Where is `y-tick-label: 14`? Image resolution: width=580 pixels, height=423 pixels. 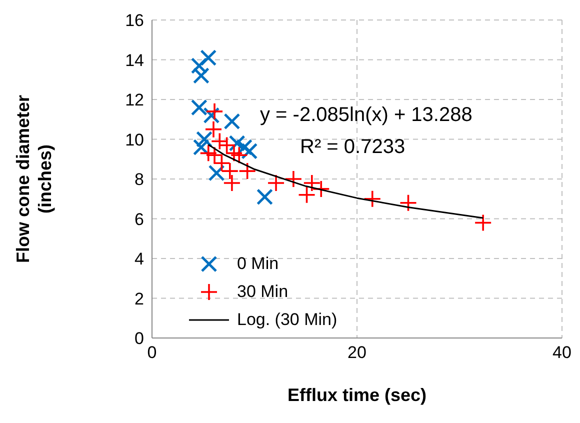 y-tick-label: 14 is located at coordinates (134, 60).